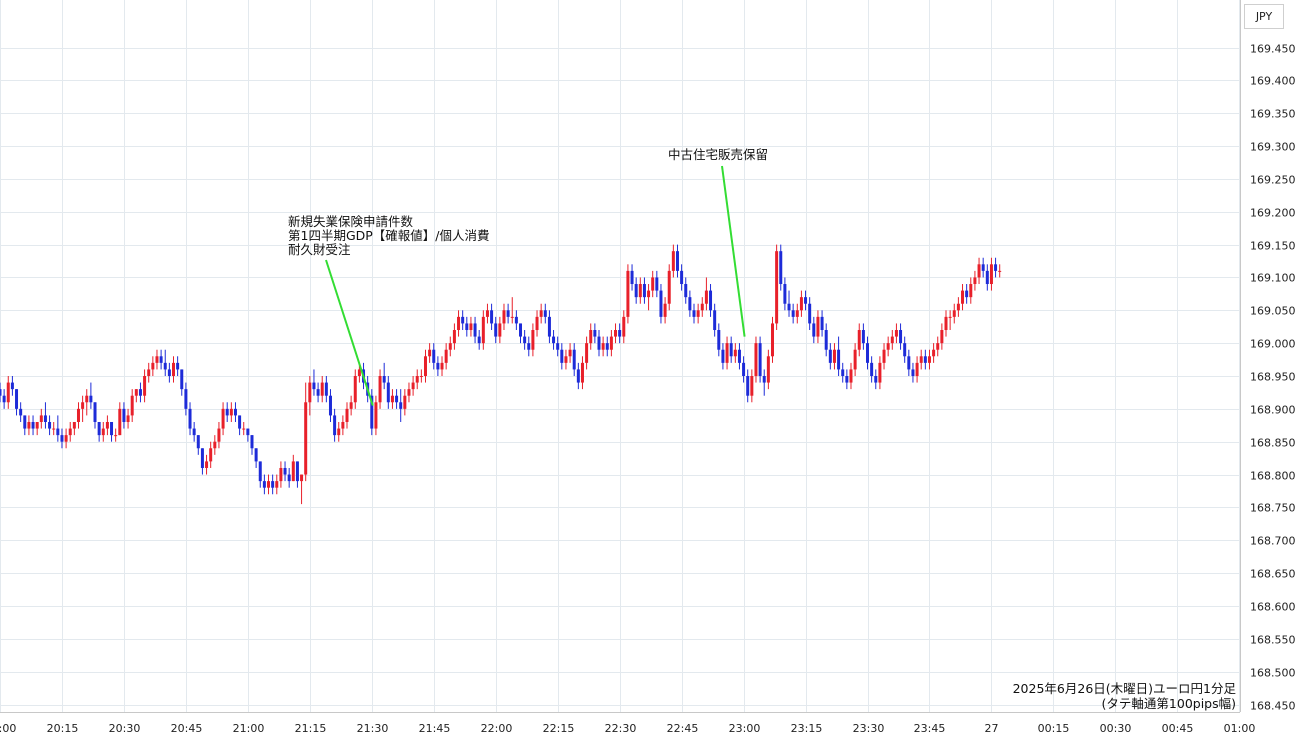 The image size is (1300, 749). I want to click on time-tick-label: 21:00, so click(249, 728).